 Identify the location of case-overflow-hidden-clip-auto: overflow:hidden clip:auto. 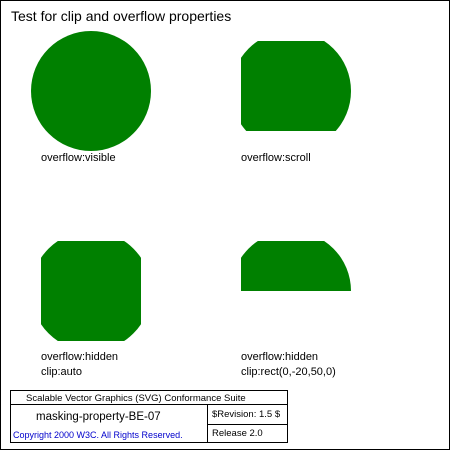
(91, 309).